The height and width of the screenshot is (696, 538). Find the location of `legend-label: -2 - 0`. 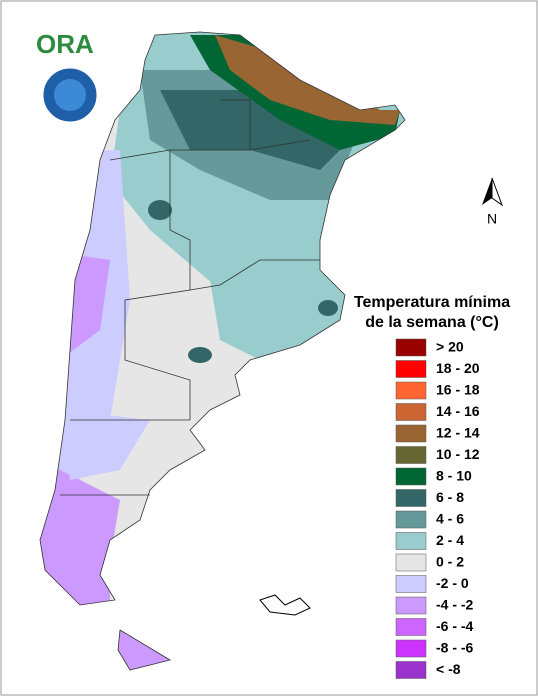

legend-label: -2 - 0 is located at coordinates (452, 583).